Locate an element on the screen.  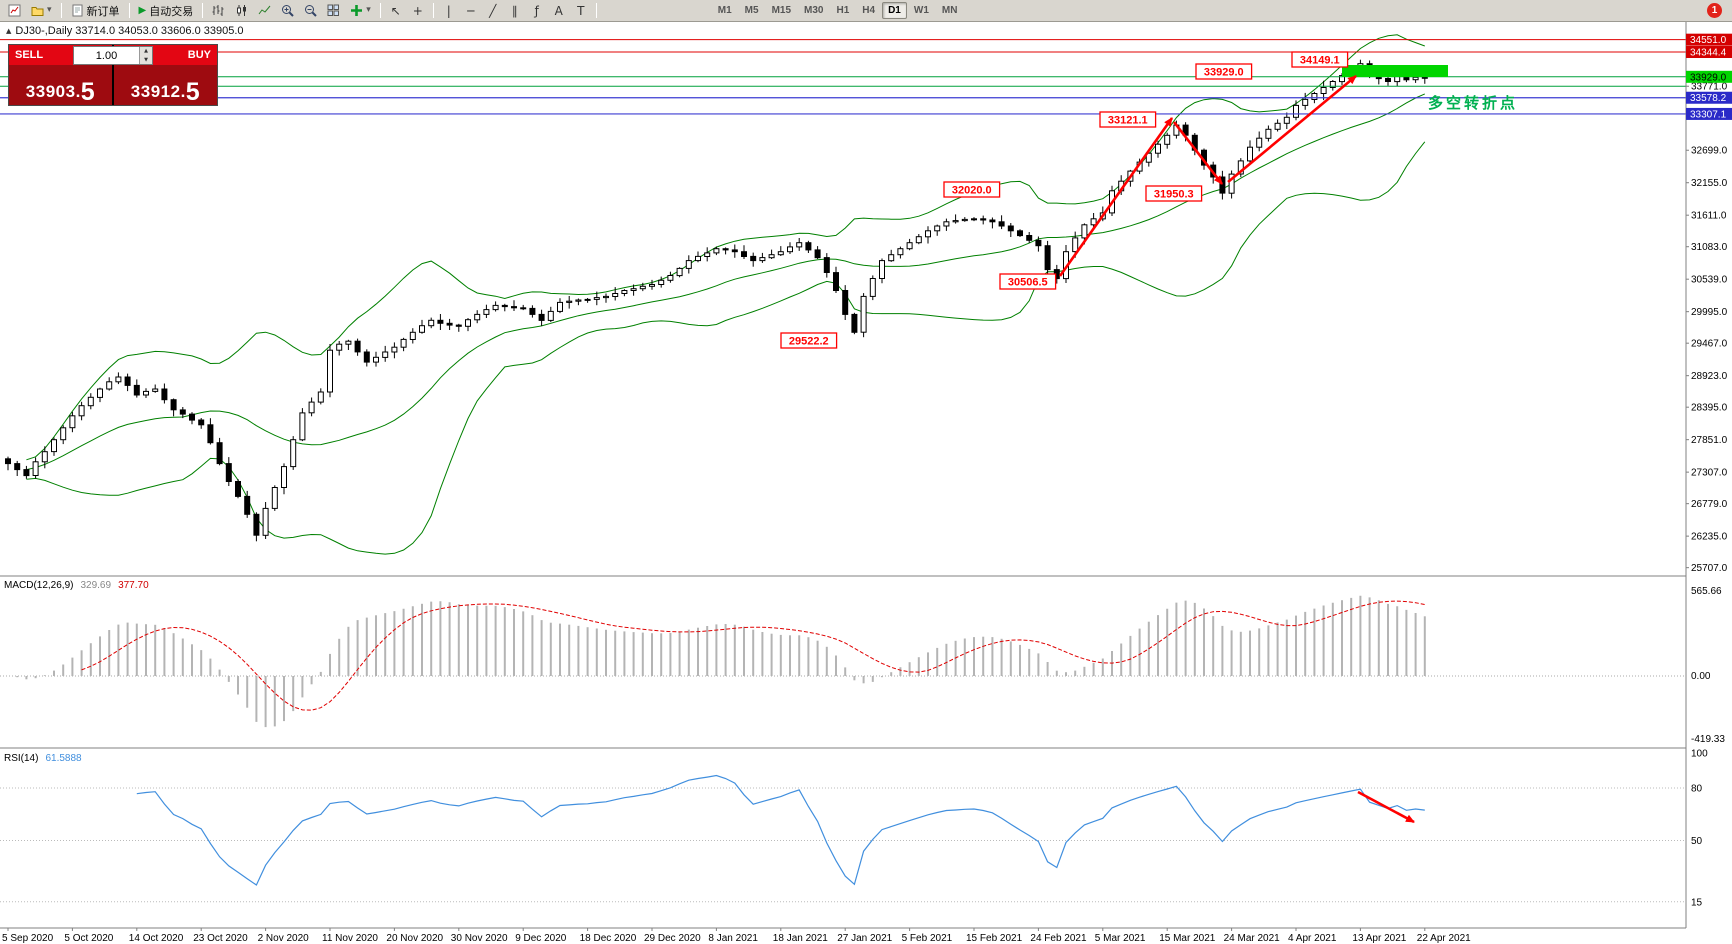
svg-text: -419.33 is located at coordinates (1708, 739).